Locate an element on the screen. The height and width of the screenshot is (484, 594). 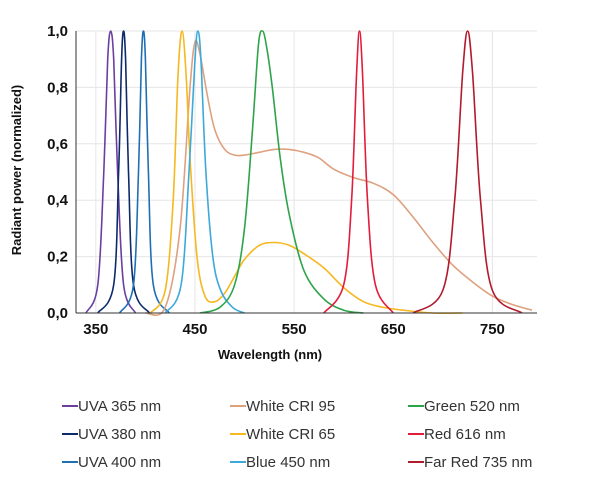
x-tick-label: 750 is located at coordinates (492, 329).